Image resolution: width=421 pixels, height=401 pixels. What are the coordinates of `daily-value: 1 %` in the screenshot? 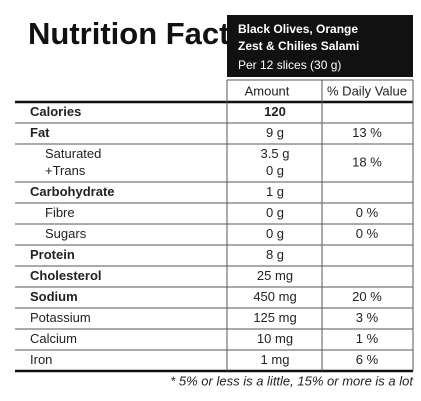 It's located at (367, 338).